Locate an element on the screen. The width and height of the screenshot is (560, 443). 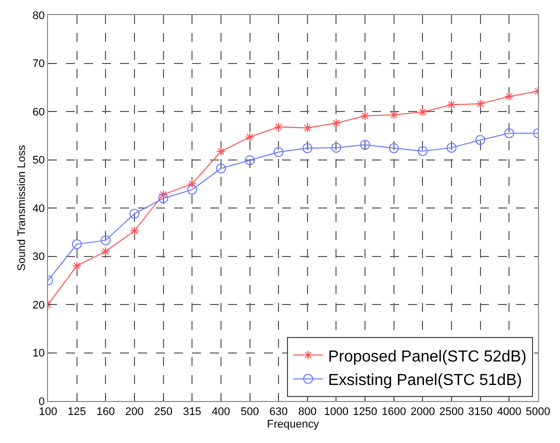
x-tick-label: 2500 is located at coordinates (451, 412).